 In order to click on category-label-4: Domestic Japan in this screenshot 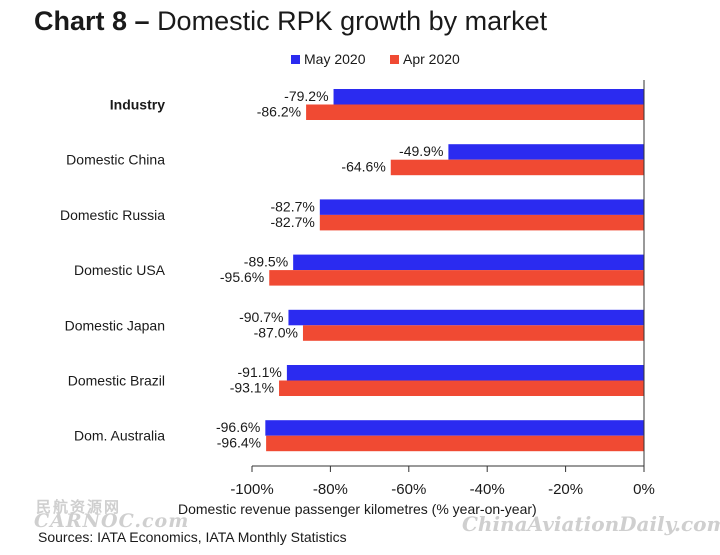, I will do `click(115, 325)`.